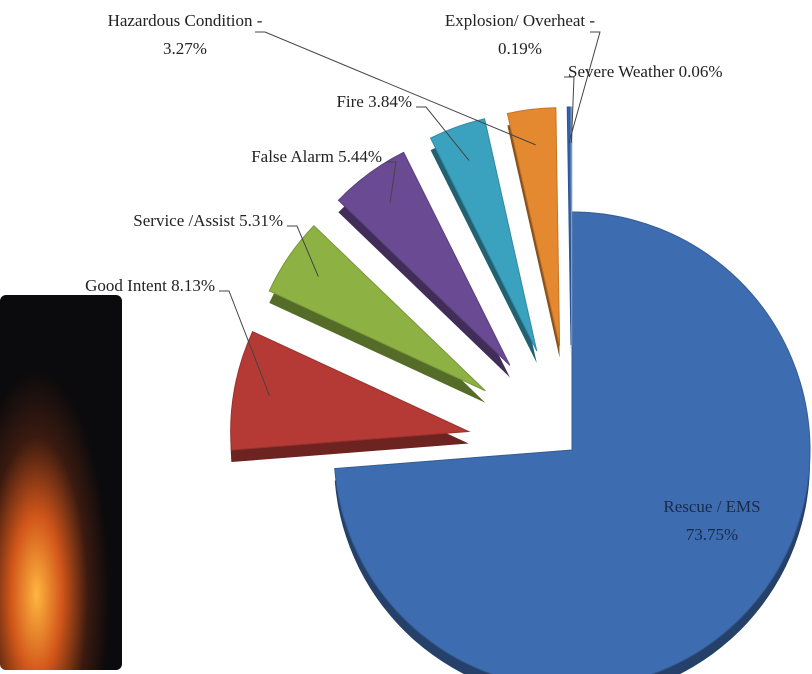 The width and height of the screenshot is (812, 674). I want to click on category-label: Hazardous Condition -, so click(185, 20).